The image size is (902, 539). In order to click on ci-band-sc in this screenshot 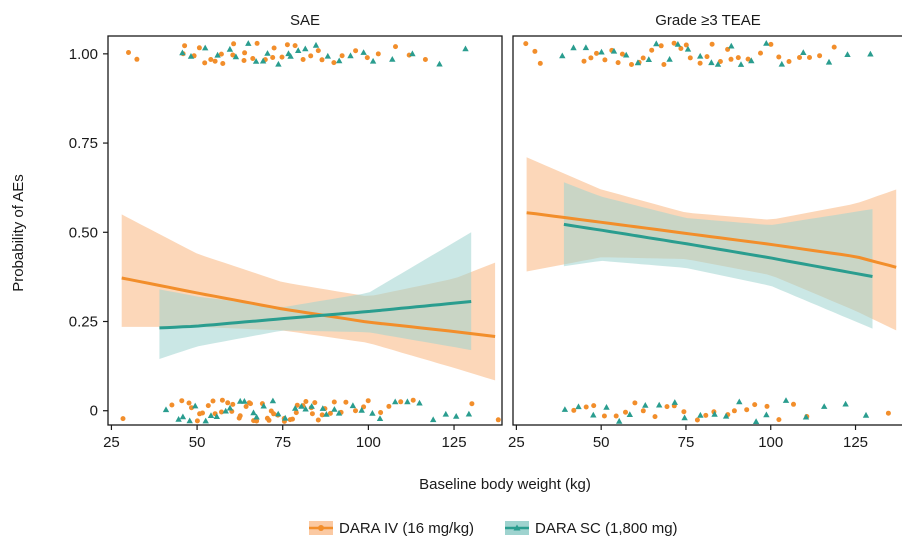, I will do `click(315, 295)`.